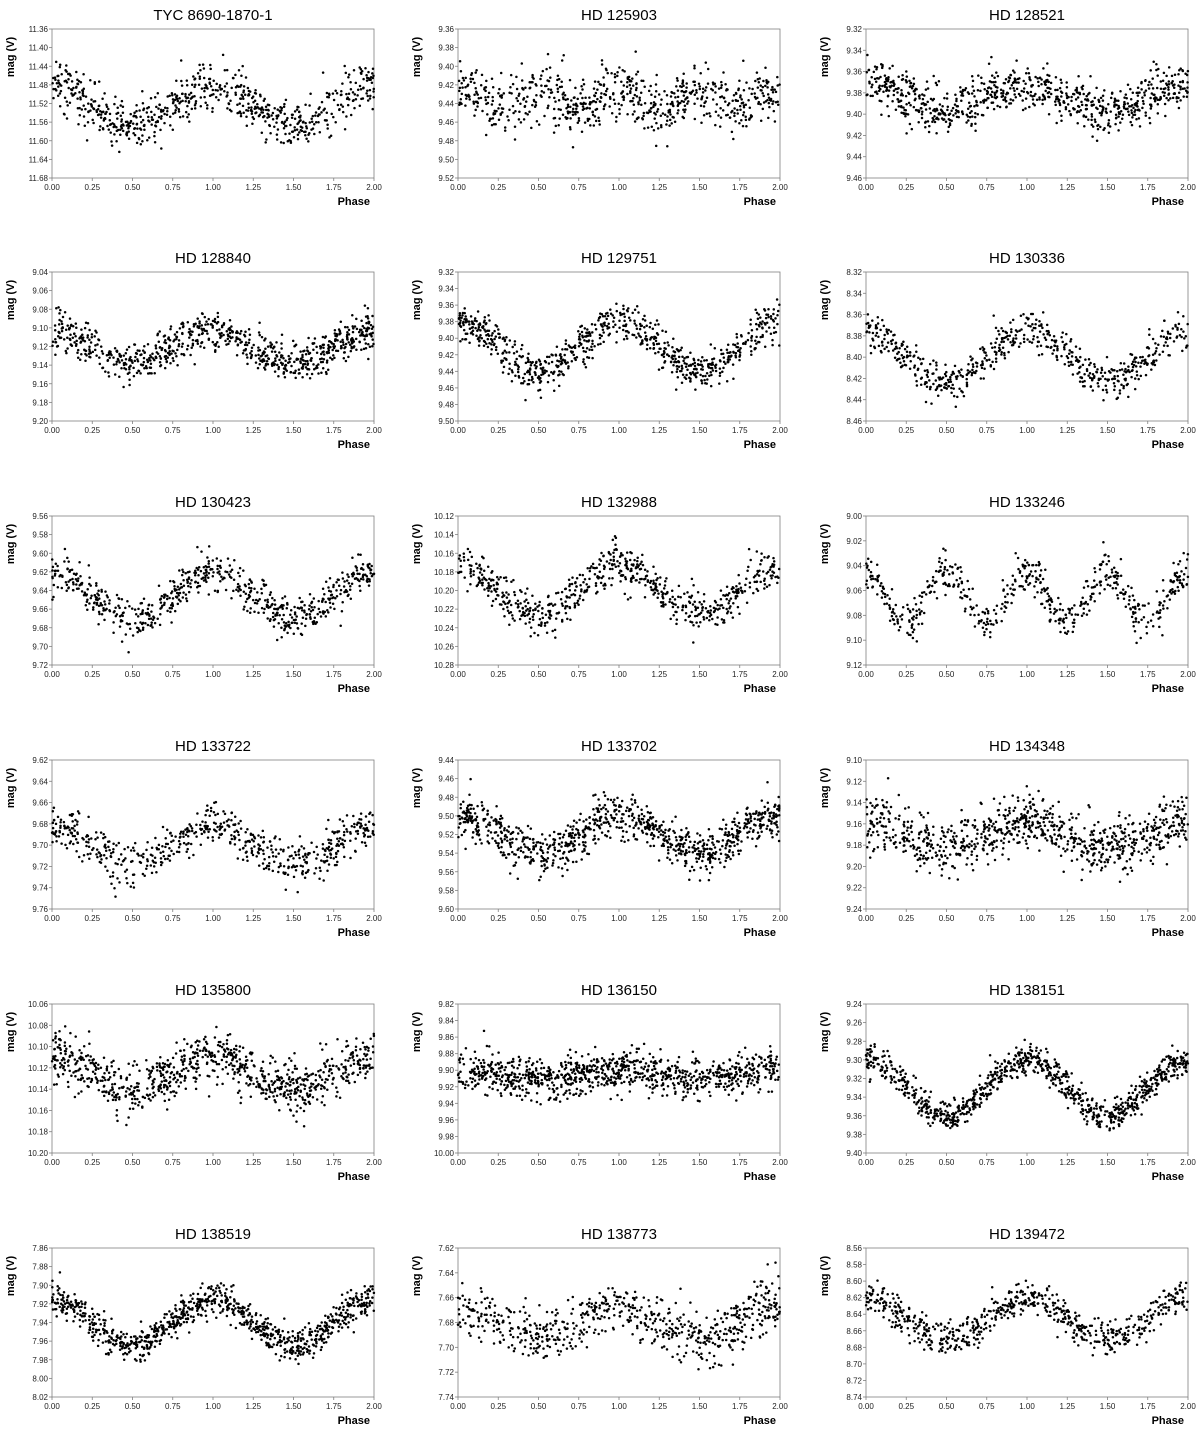 Image resolution: width=1200 pixels, height=1434 pixels. What do you see at coordinates (354, 445) in the screenshot?
I see `x-axis-label: Phase` at bounding box center [354, 445].